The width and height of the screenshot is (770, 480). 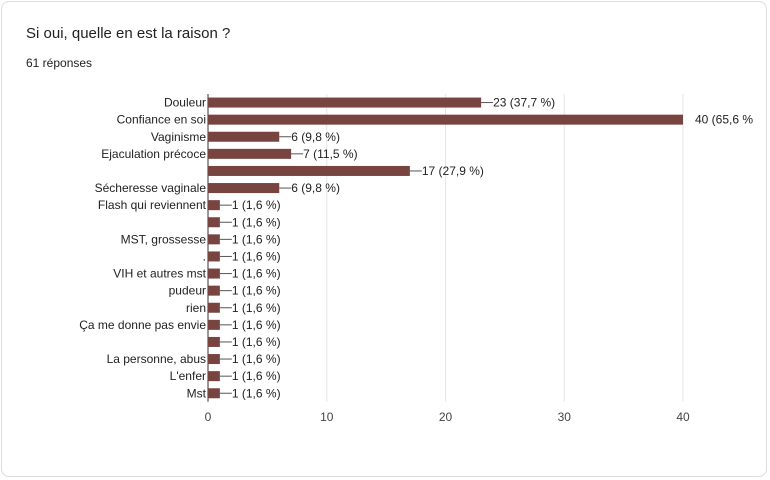 What do you see at coordinates (178, 137) in the screenshot?
I see `category-label: Vaginisme` at bounding box center [178, 137].